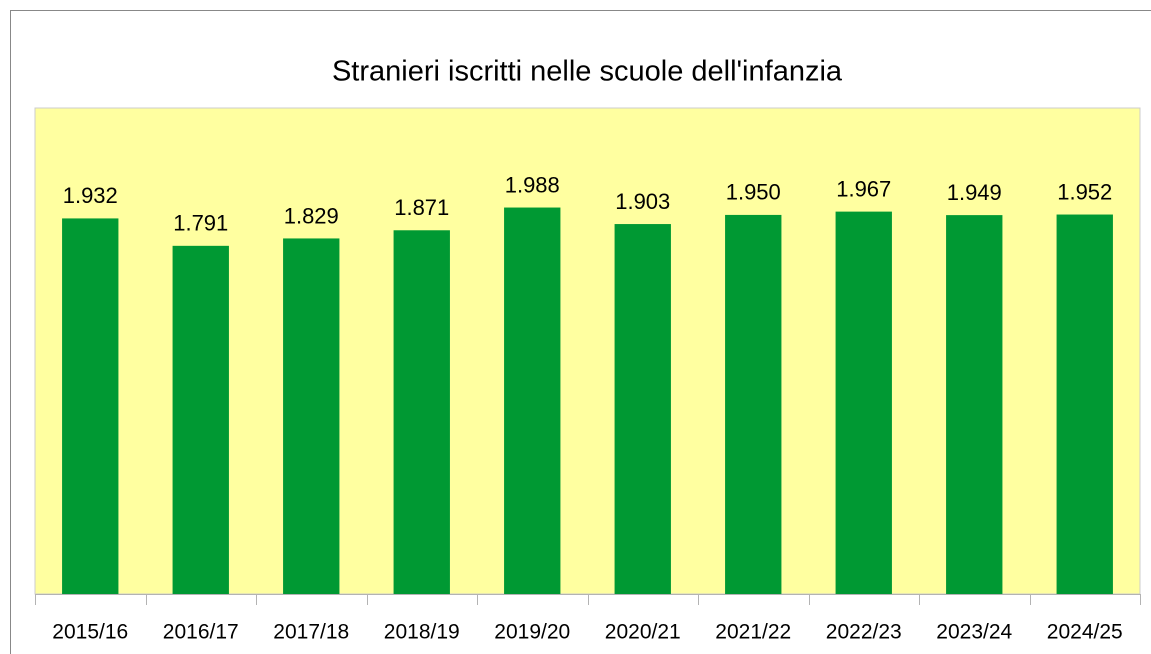 This screenshot has width=1151, height=654. Describe the element at coordinates (90, 632) in the screenshot. I see `x-tick-label: 2015/16` at that location.